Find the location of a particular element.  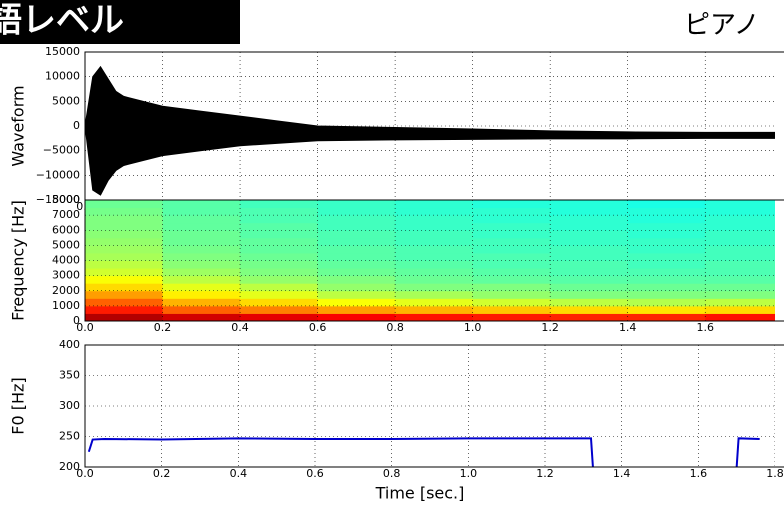

y-tick-label: 200 is located at coordinates (69, 466).